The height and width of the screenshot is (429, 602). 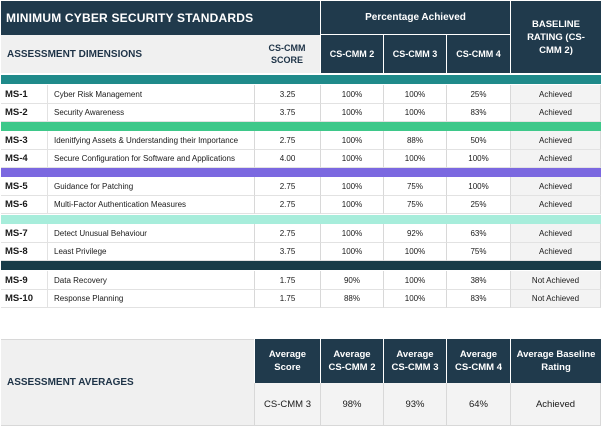 I want to click on avg-cmm4-header: Average CS-CMM 4, so click(x=478, y=361).